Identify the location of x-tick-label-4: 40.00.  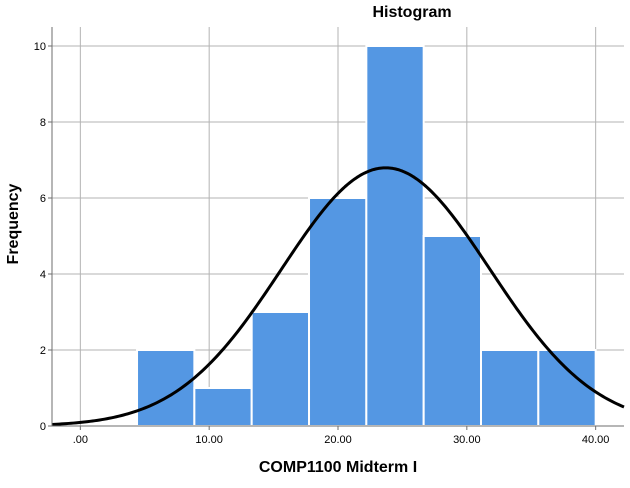
(596, 440).